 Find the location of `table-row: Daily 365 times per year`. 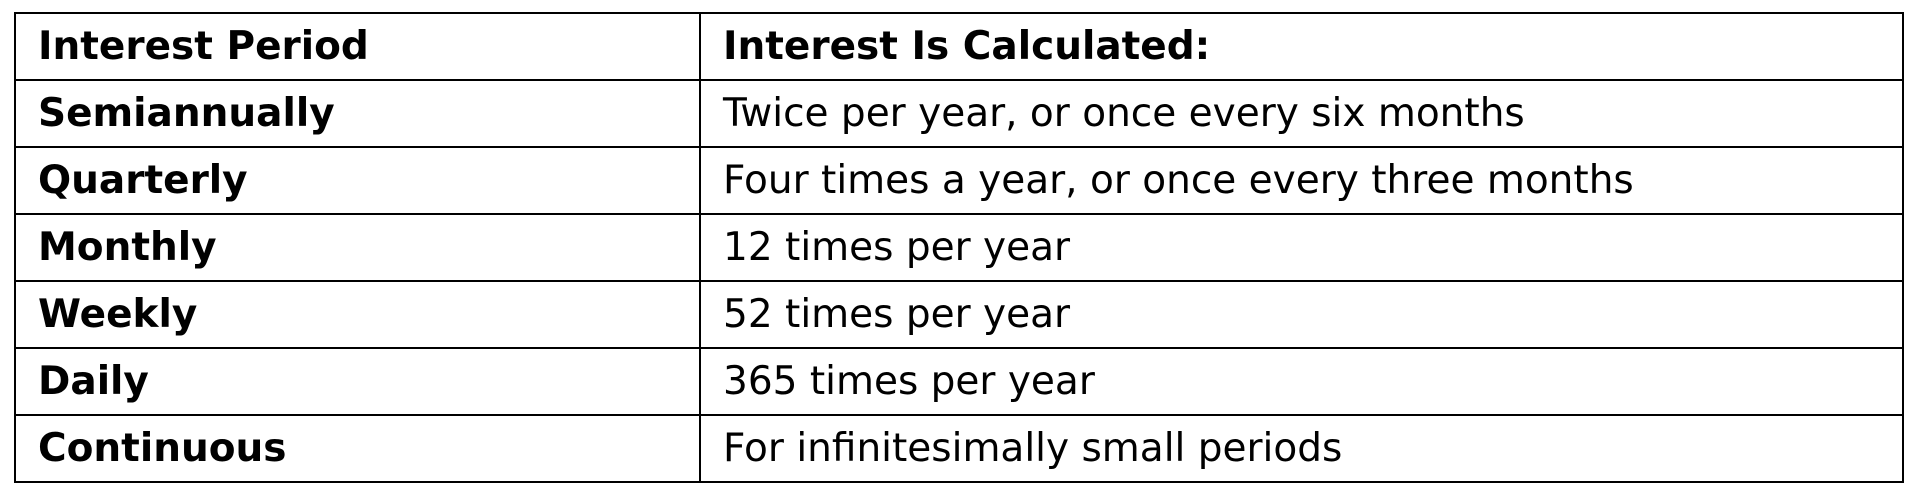

table-row: Daily 365 times per year is located at coordinates (959, 381).